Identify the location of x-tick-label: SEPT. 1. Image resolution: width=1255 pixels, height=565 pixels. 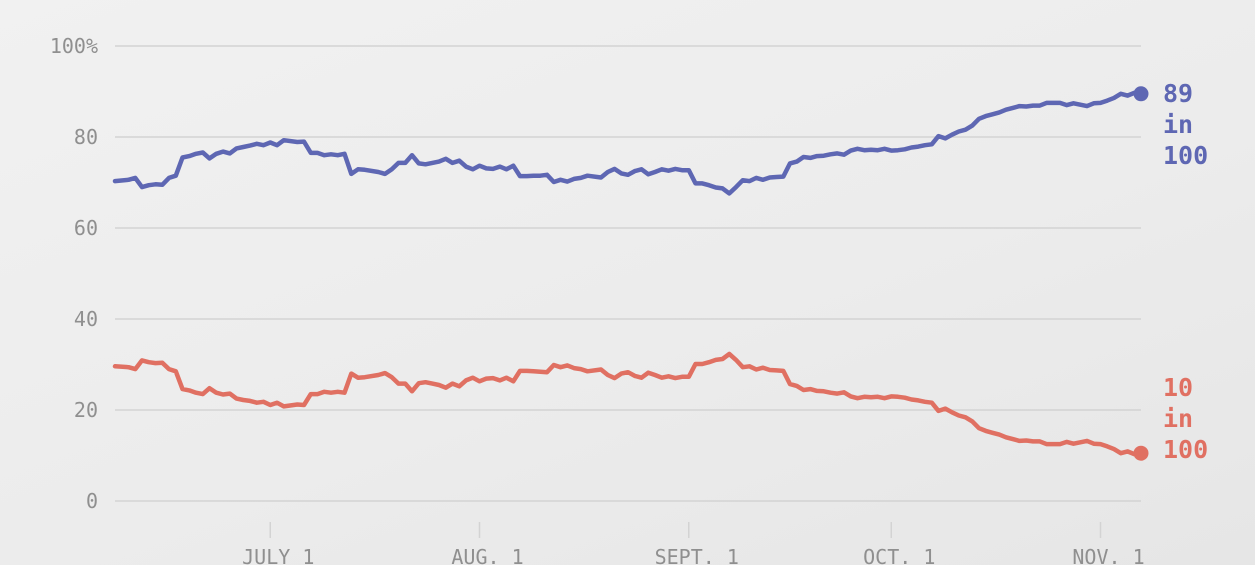
(697, 555).